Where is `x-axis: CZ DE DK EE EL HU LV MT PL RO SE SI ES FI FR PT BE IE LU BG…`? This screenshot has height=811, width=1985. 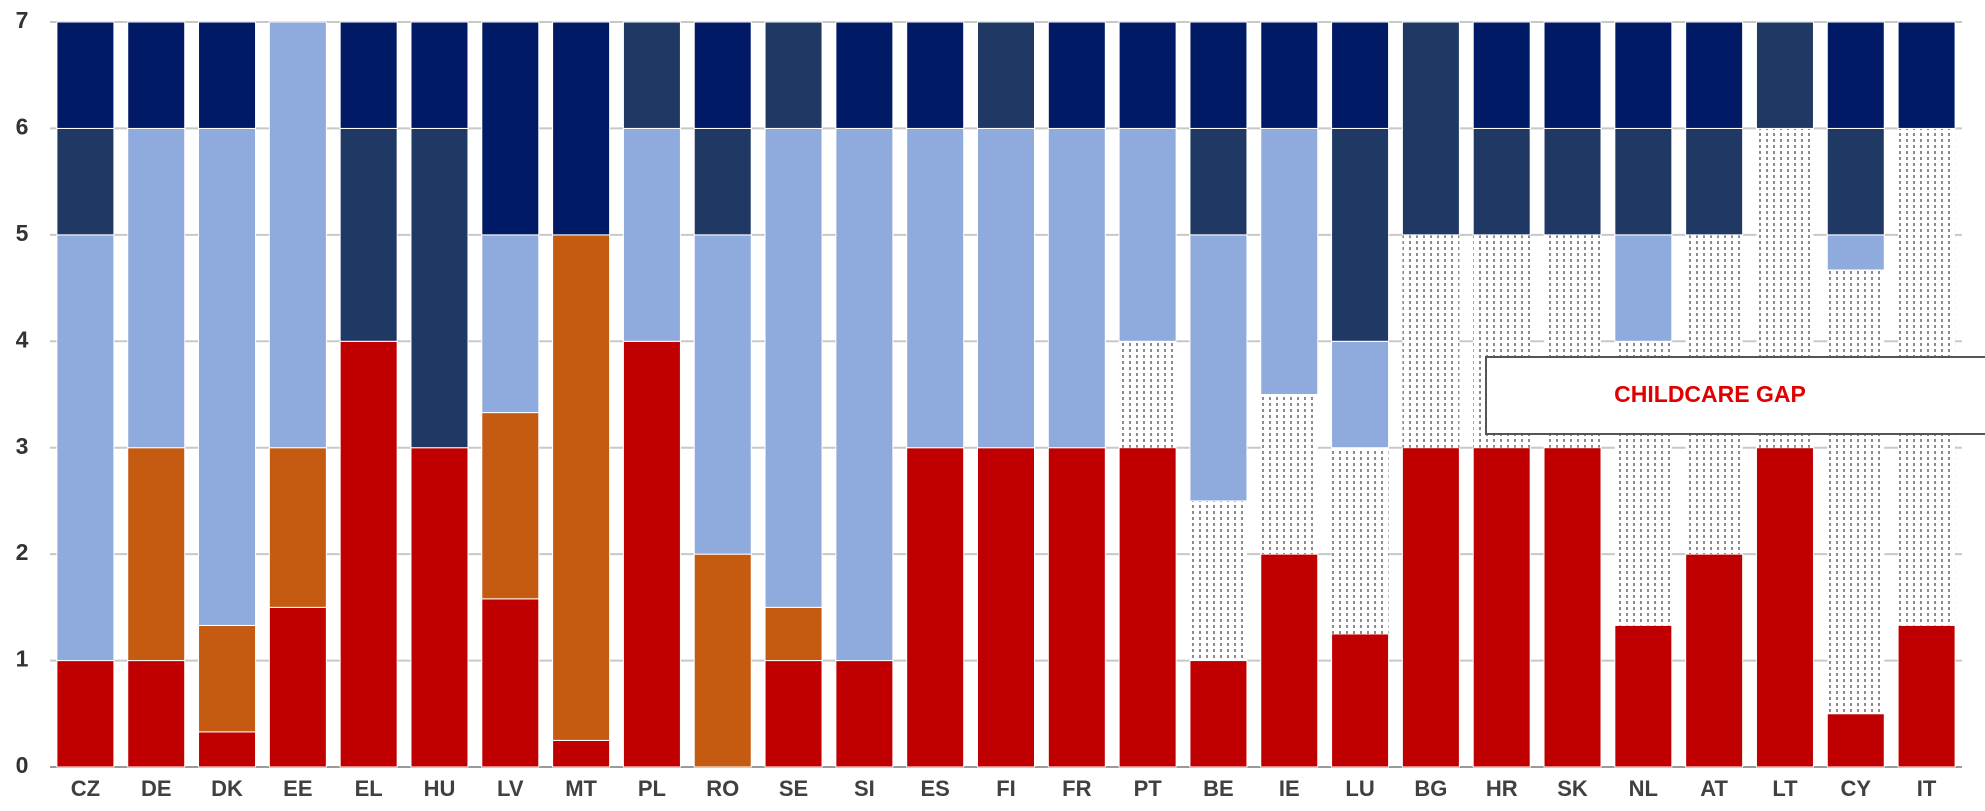
x-axis: CZ DE DK EE EL HU LV MT PL RO SE SI ES FI FR PT BE IE LU BG… is located at coordinates (1004, 788).